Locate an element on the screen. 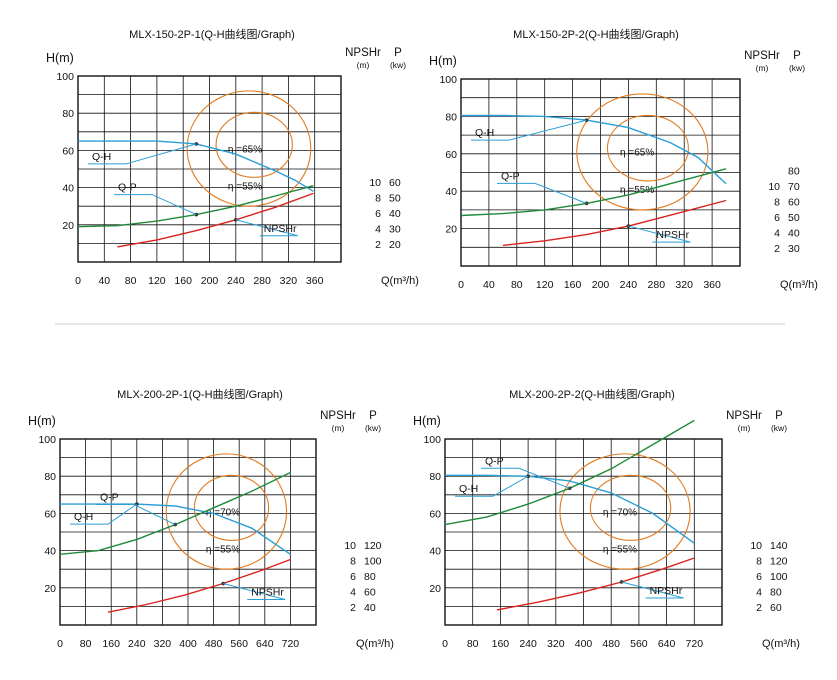 Image resolution: width=837 pixels, height=680 pixels. x-tick-label: 200 is located at coordinates (210, 281).